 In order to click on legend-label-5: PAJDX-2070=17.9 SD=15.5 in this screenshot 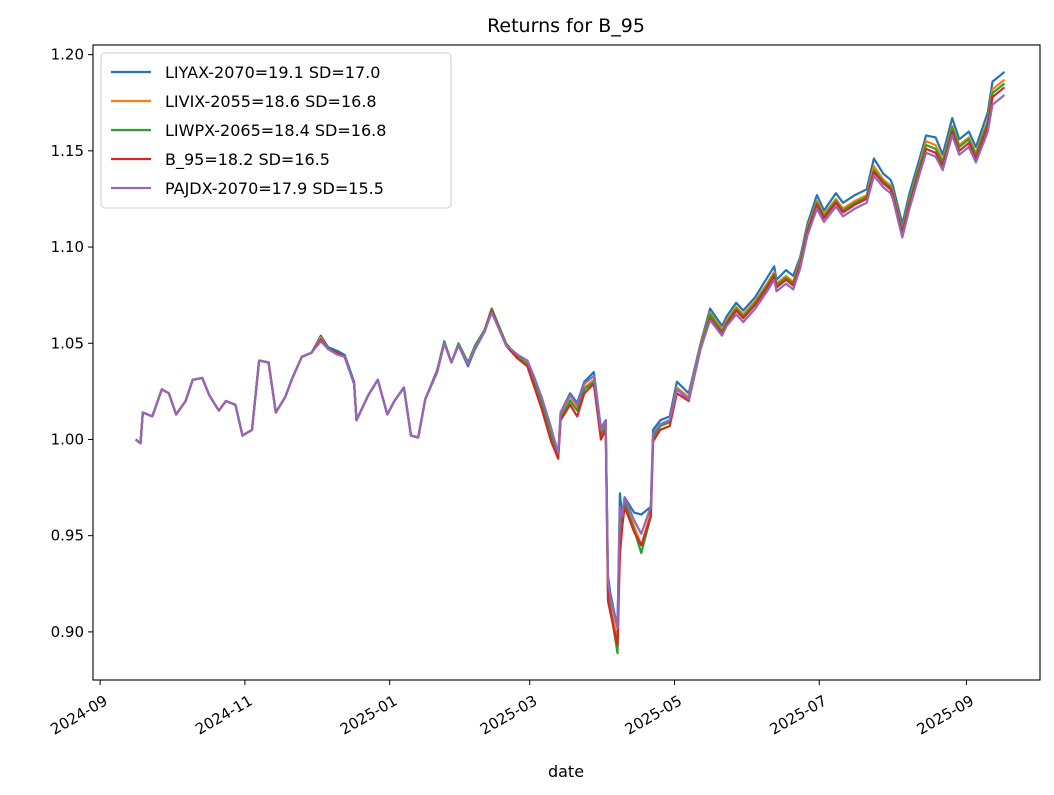, I will do `click(274, 188)`.